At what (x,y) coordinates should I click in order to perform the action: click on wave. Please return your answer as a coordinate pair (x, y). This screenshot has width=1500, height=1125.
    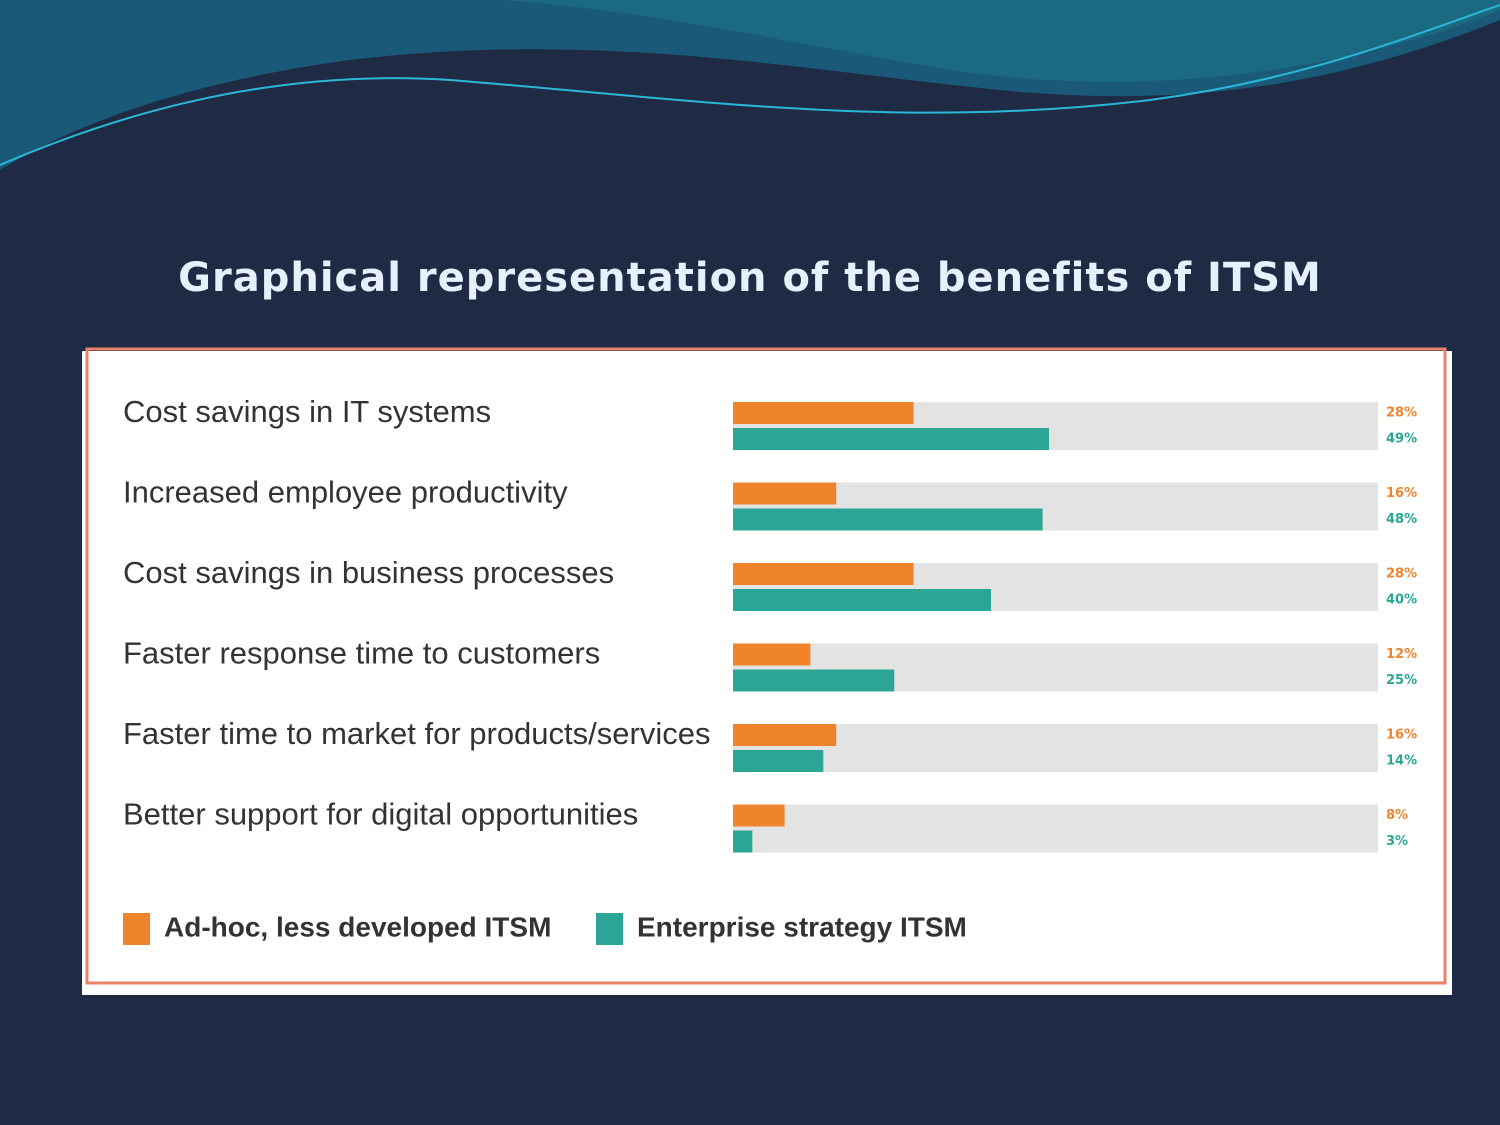
    Looking at the image, I should click on (1000, 41).